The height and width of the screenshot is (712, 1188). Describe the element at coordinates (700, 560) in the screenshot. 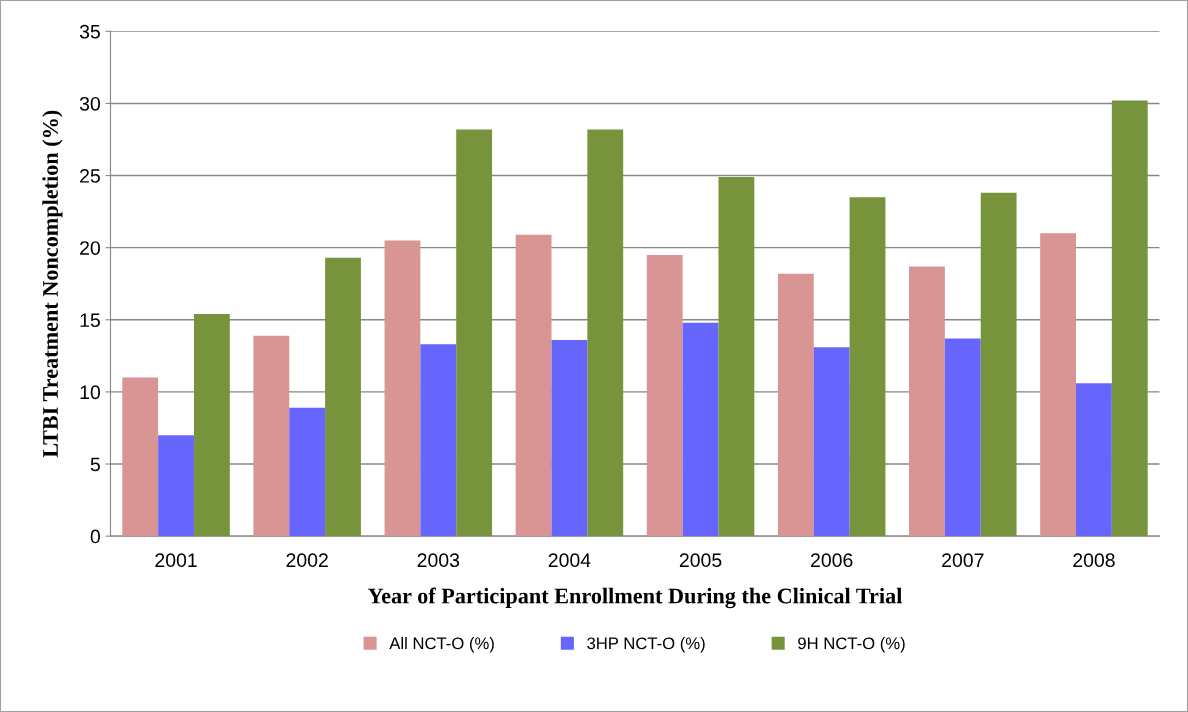

I see `x-tick-label: 2005` at that location.